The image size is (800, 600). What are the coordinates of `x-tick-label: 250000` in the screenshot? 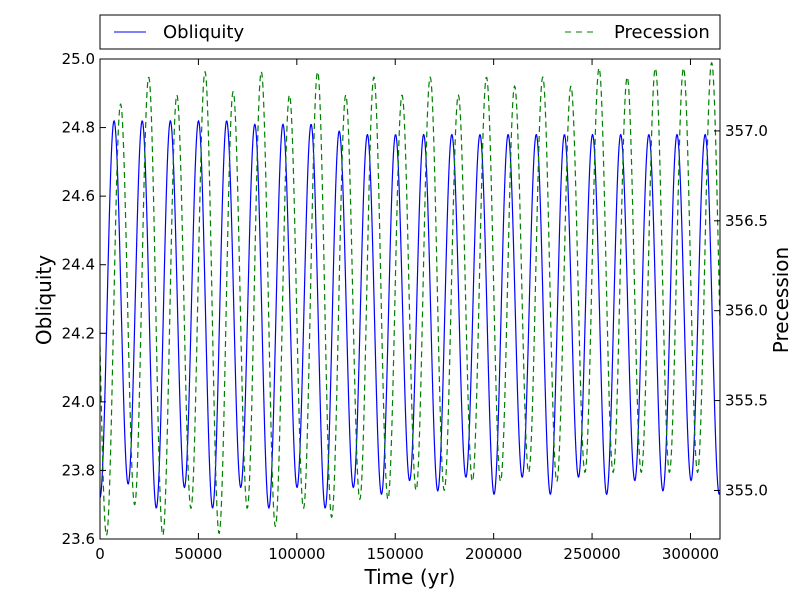 It's located at (591, 554).